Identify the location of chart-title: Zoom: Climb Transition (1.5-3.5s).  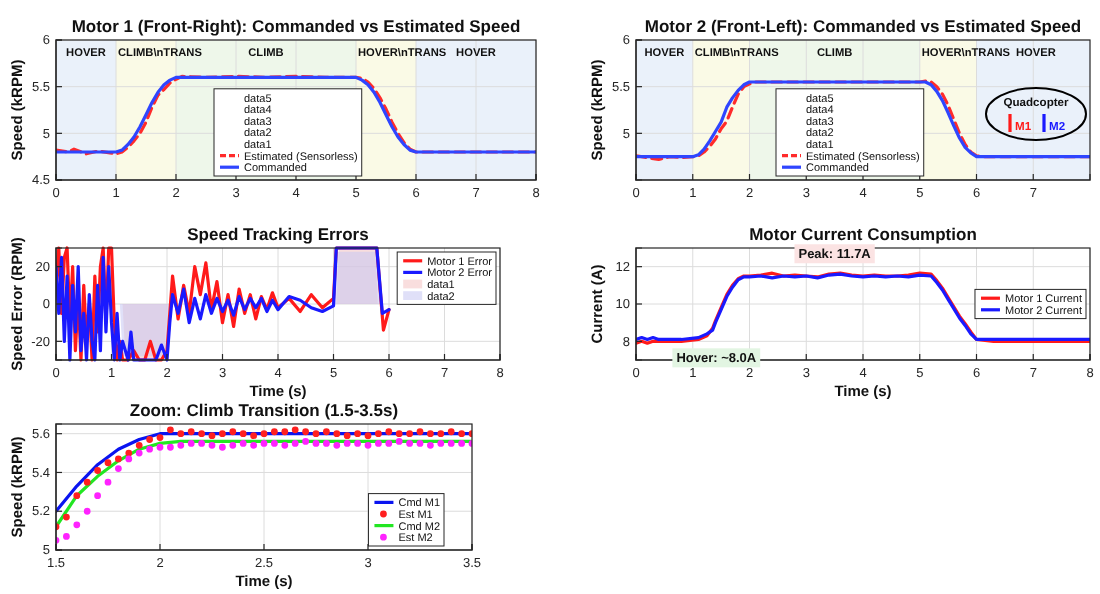
(264, 410).